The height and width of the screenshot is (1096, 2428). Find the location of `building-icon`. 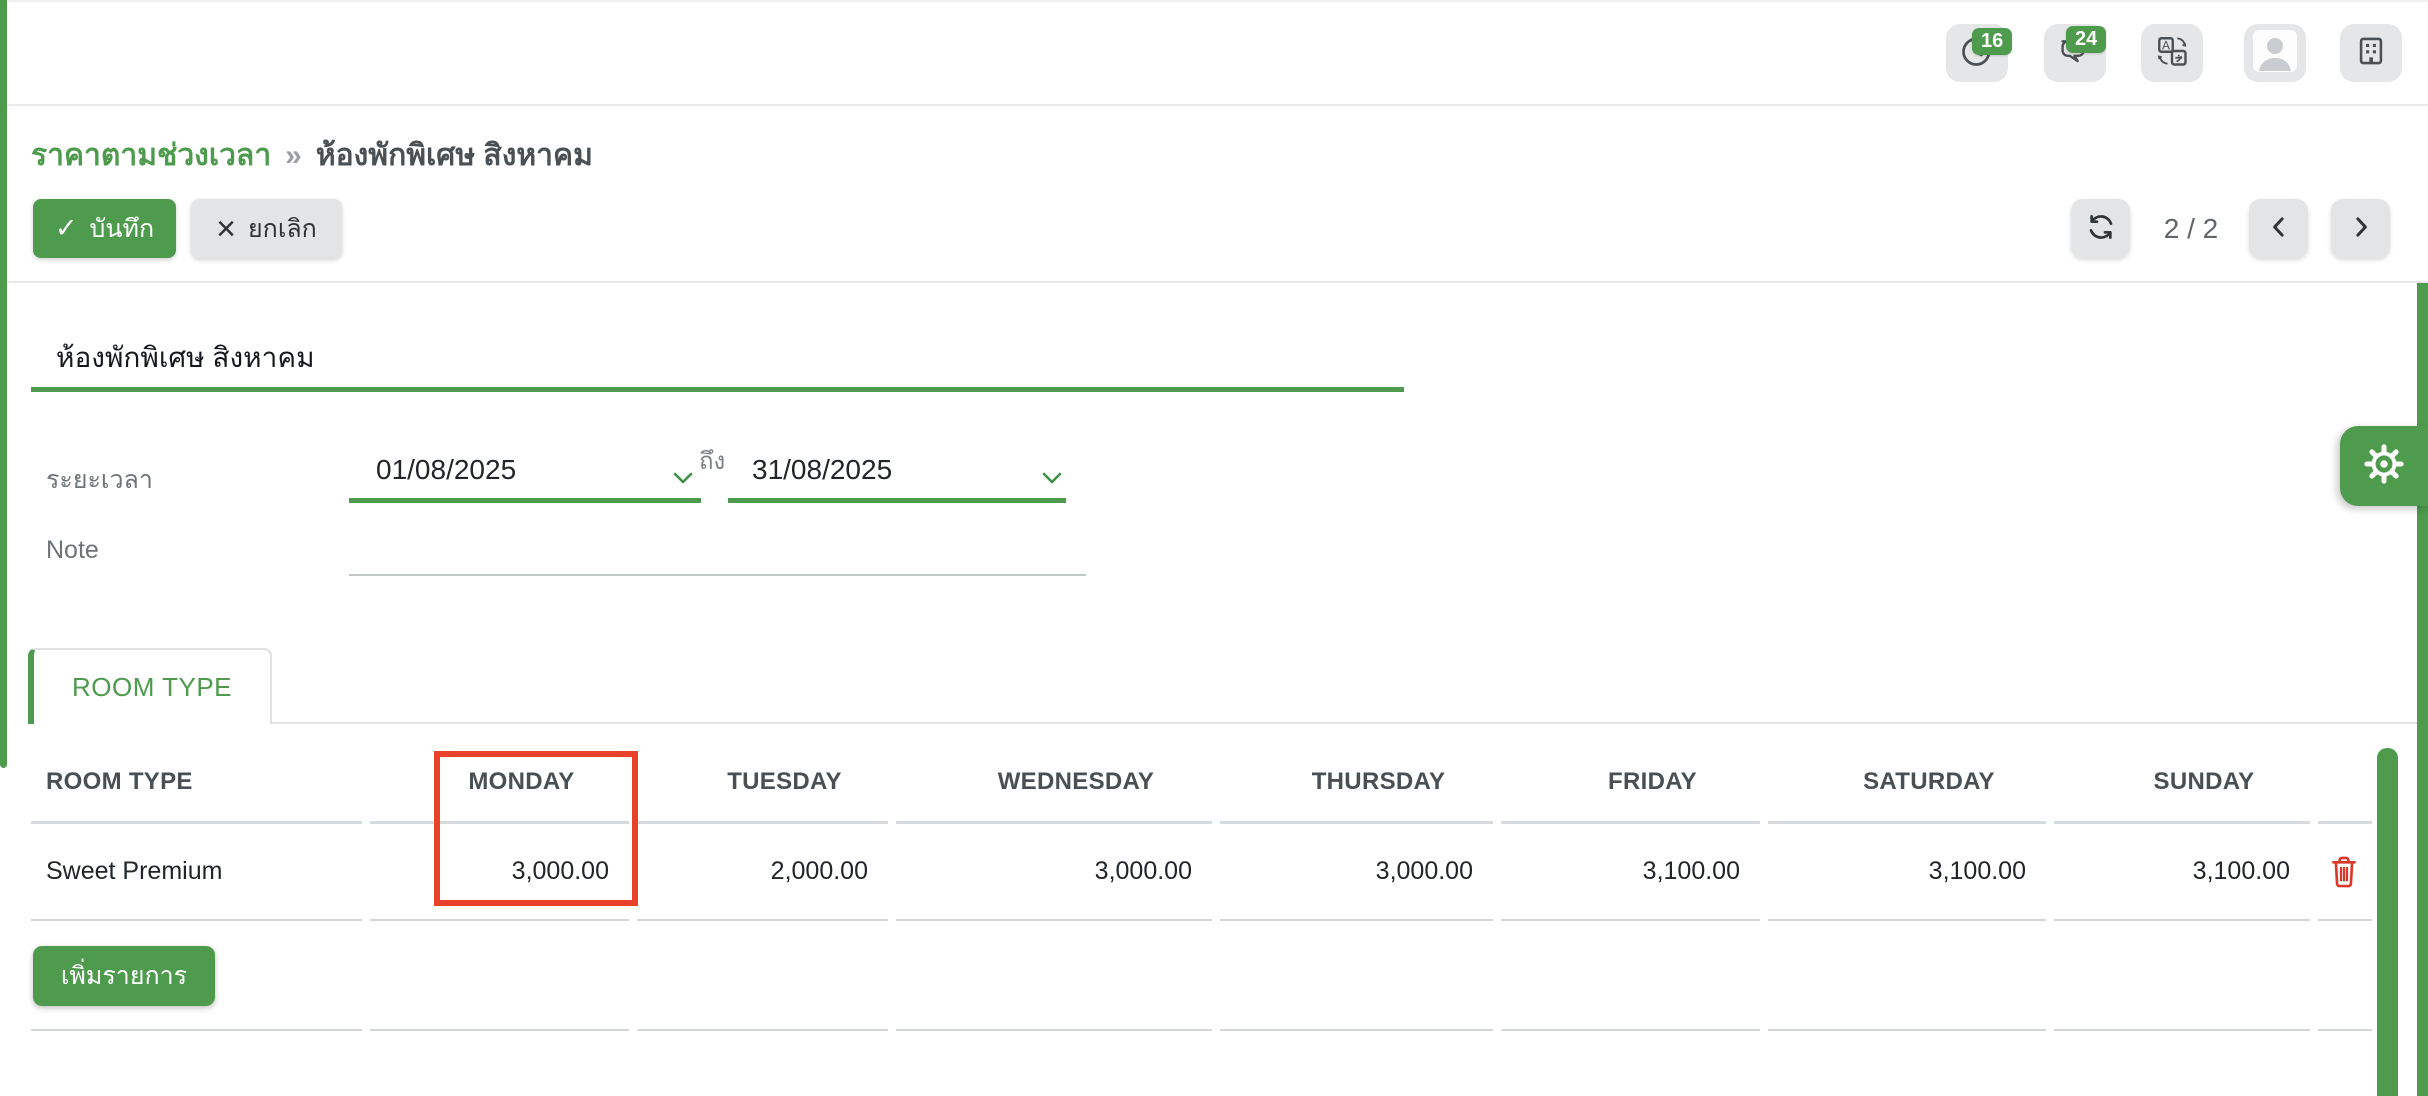

building-icon is located at coordinates (2371, 53).